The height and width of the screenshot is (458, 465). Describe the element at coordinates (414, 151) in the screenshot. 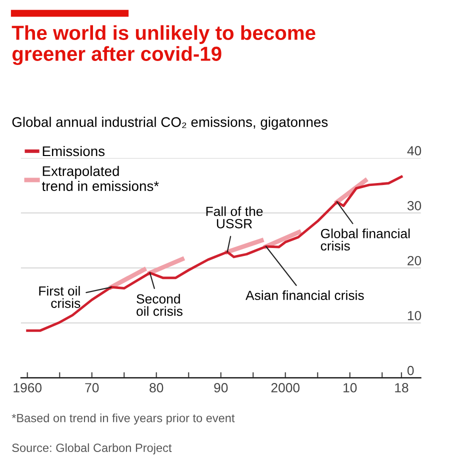

I see `y-tick-label: 40` at that location.